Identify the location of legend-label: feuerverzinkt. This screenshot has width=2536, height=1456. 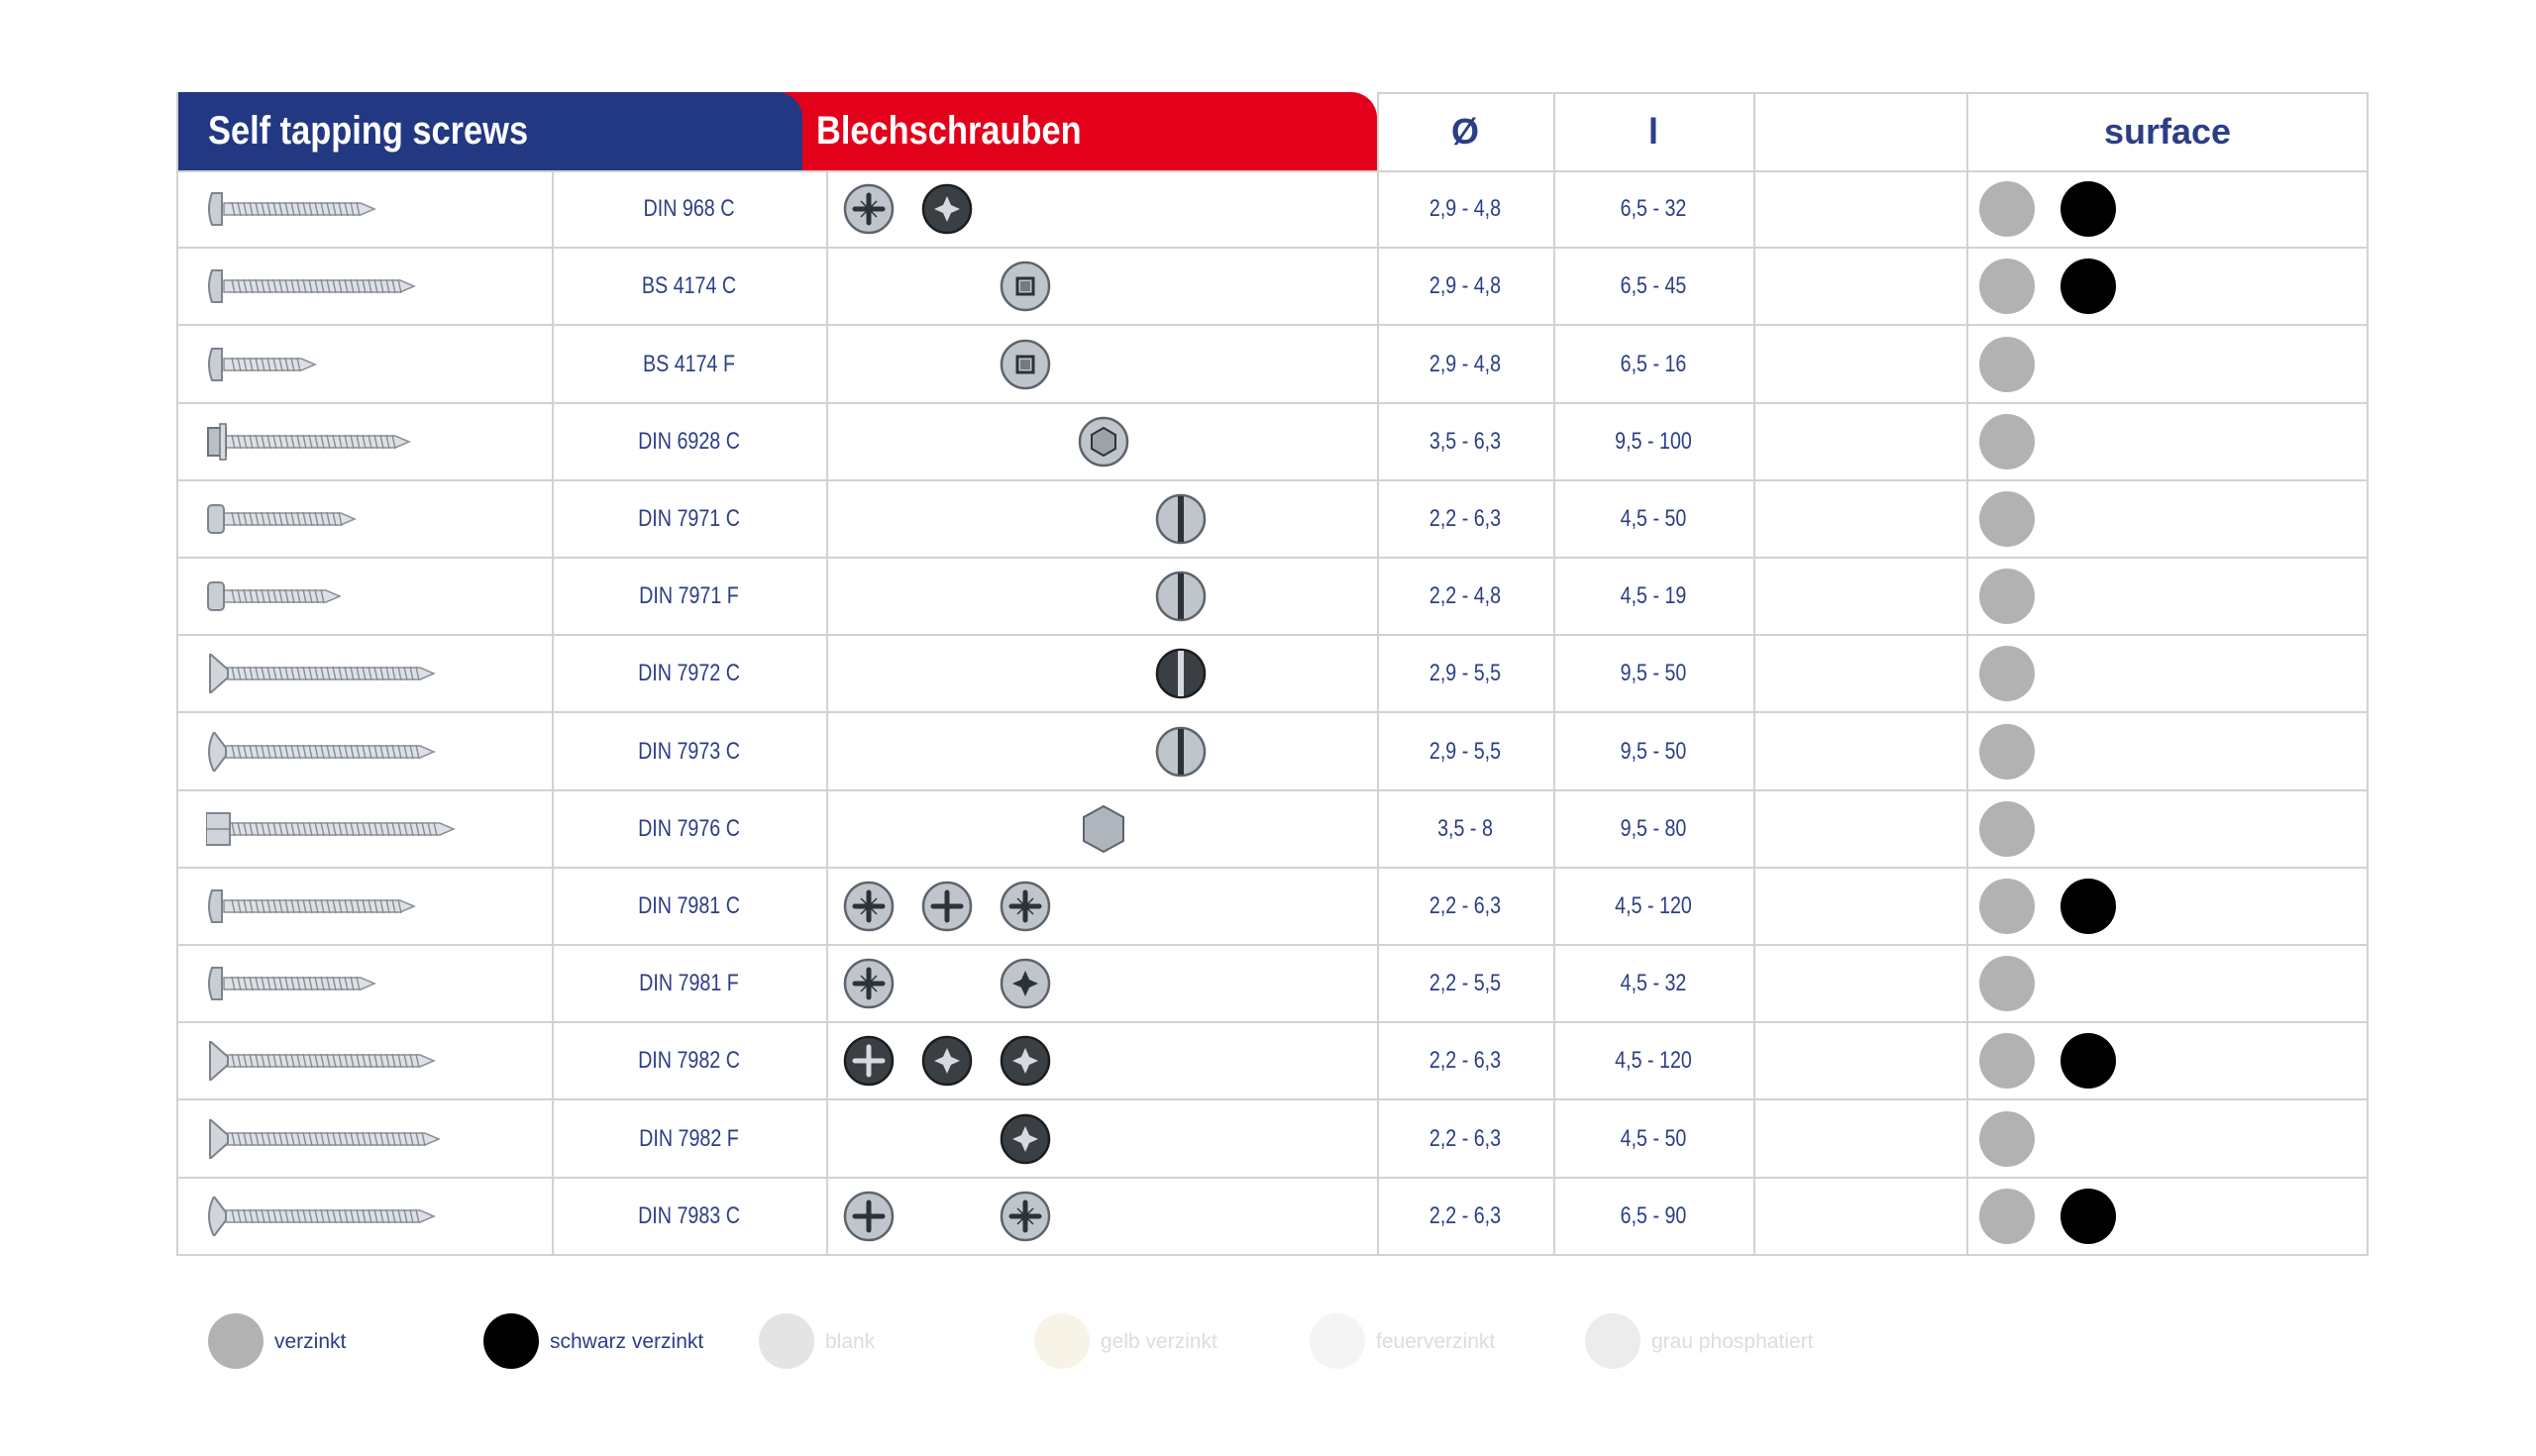
(1436, 1341).